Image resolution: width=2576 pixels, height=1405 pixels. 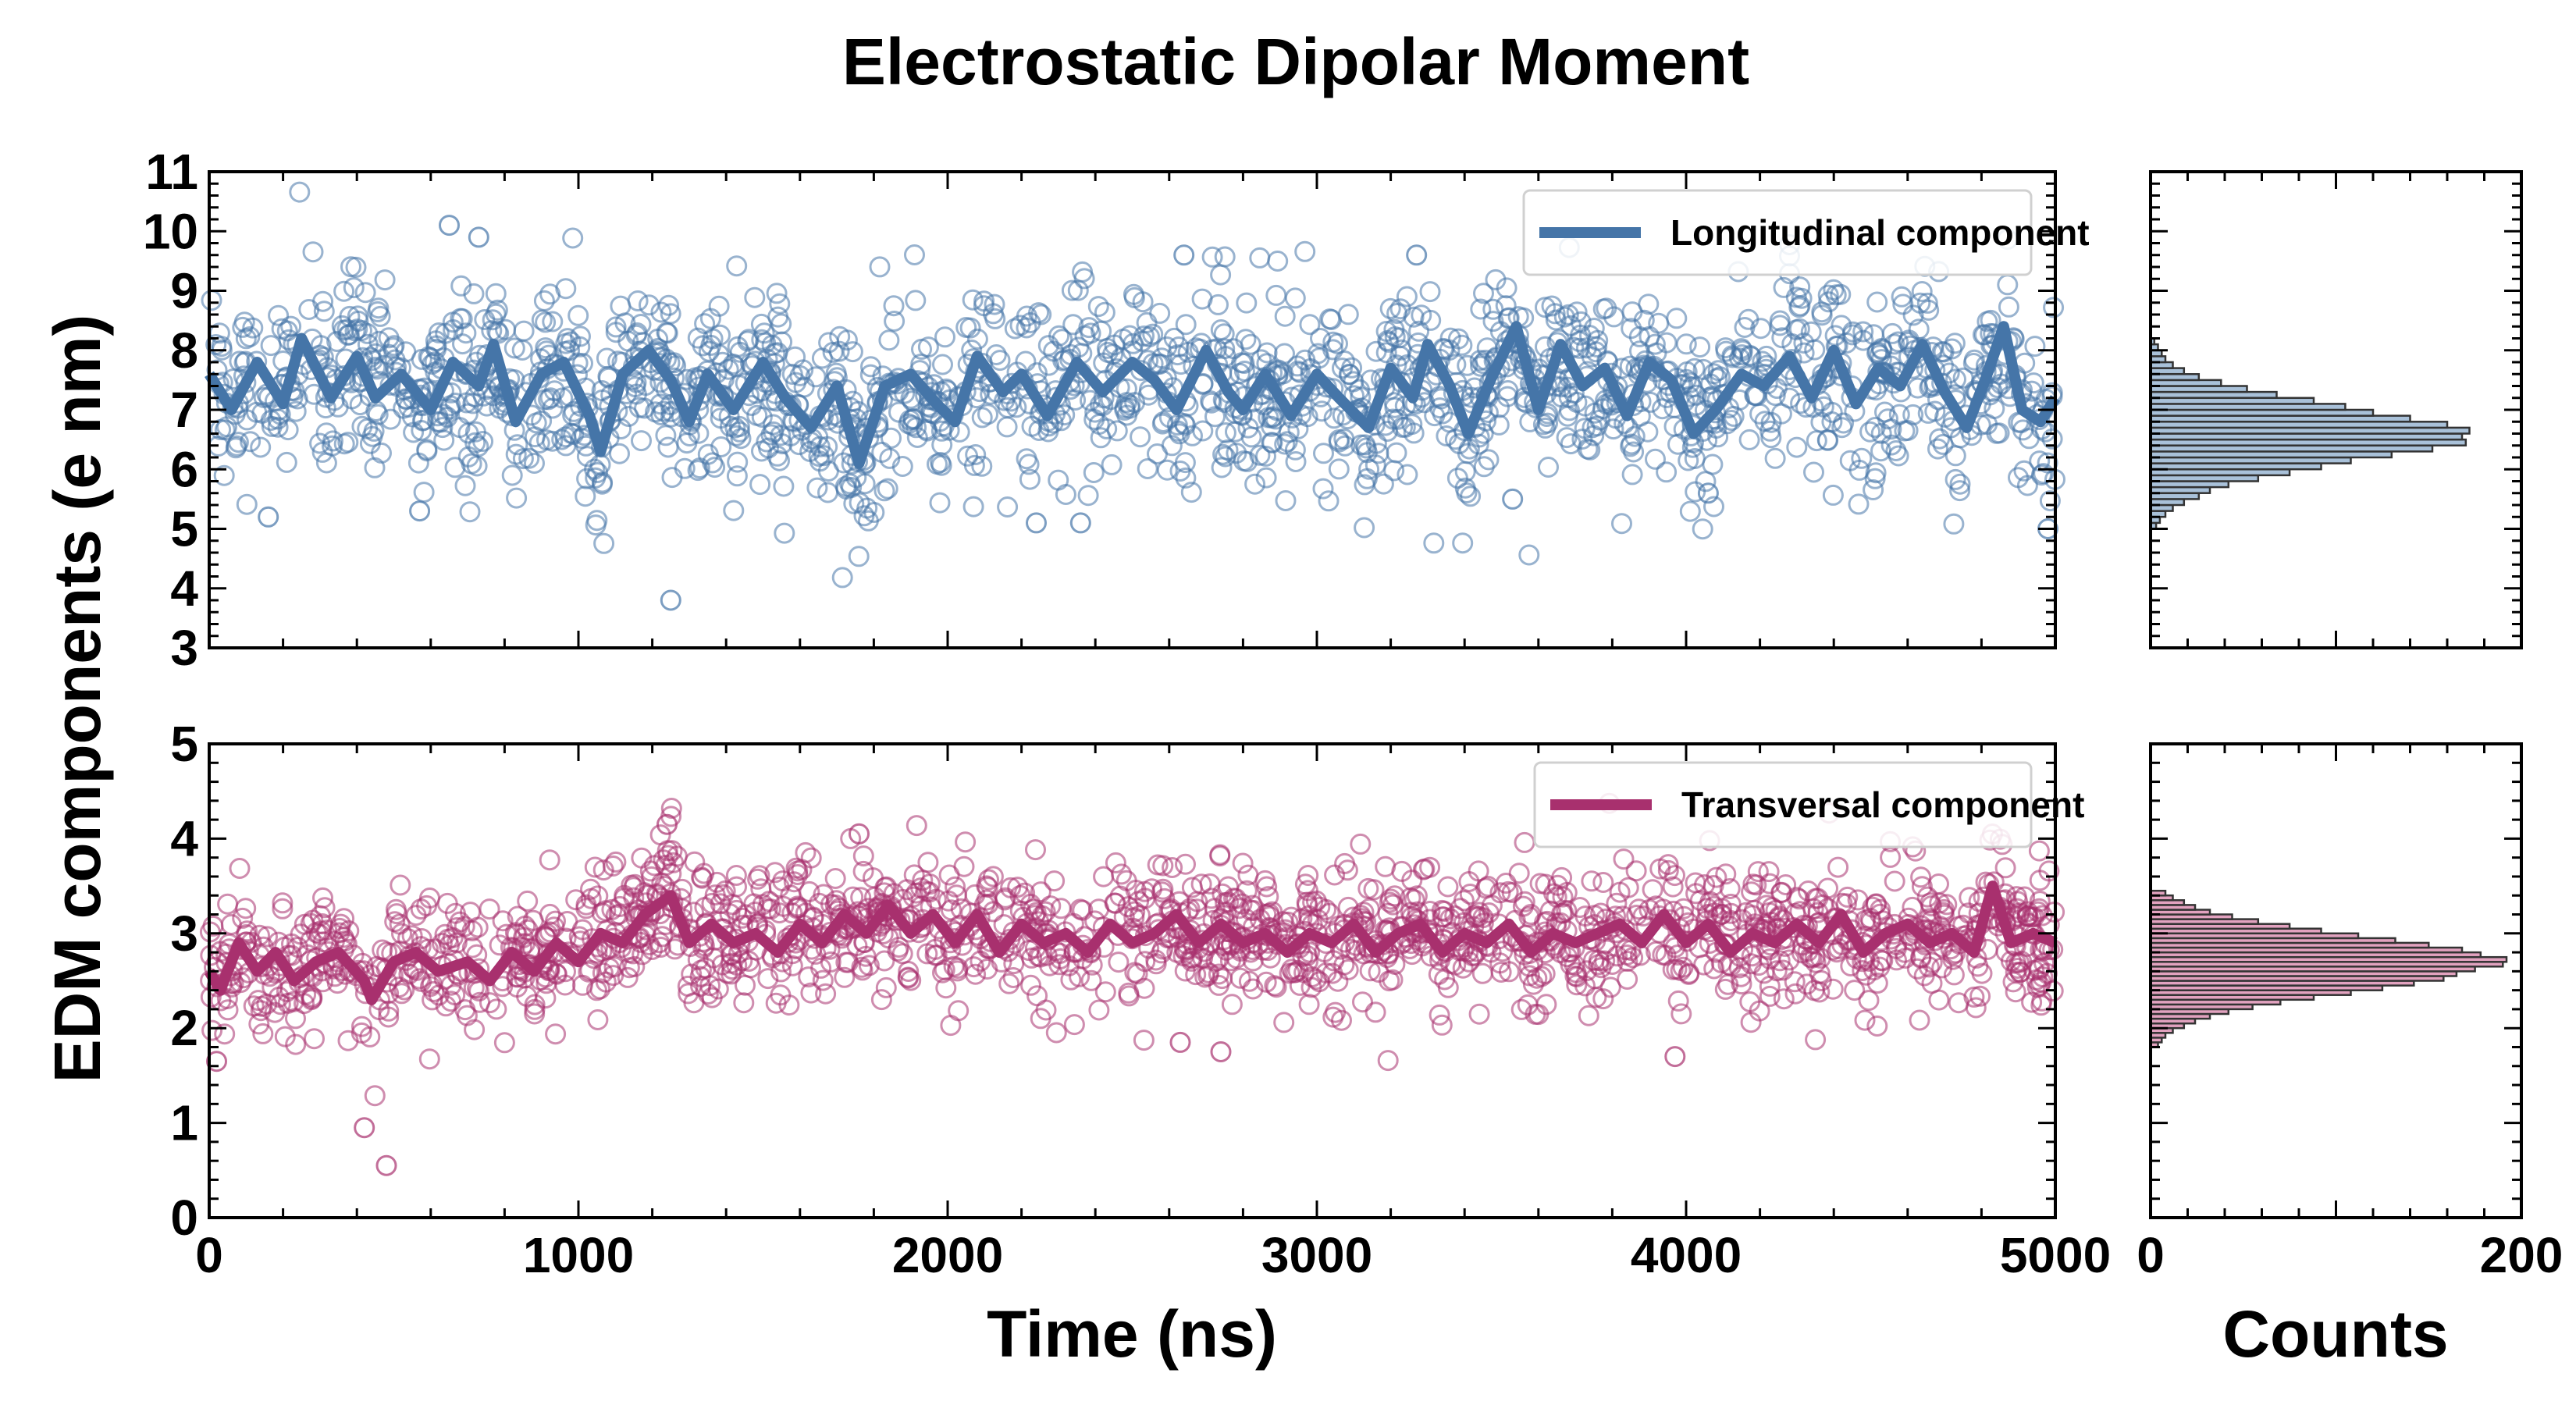 I want to click on y-tick-label: 4, so click(x=184, y=838).